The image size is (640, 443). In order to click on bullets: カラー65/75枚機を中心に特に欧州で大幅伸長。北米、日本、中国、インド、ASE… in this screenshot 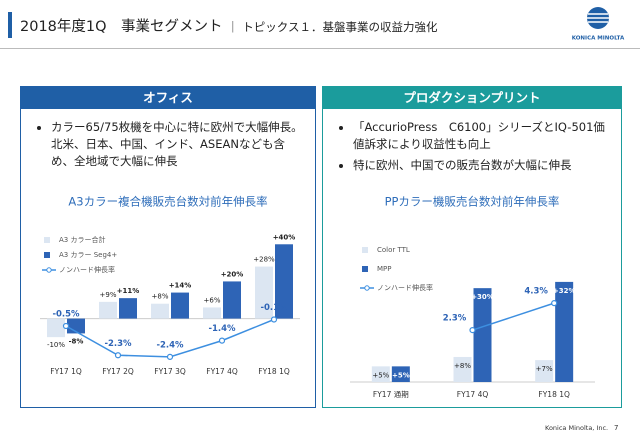, I will do `click(168, 146)`.